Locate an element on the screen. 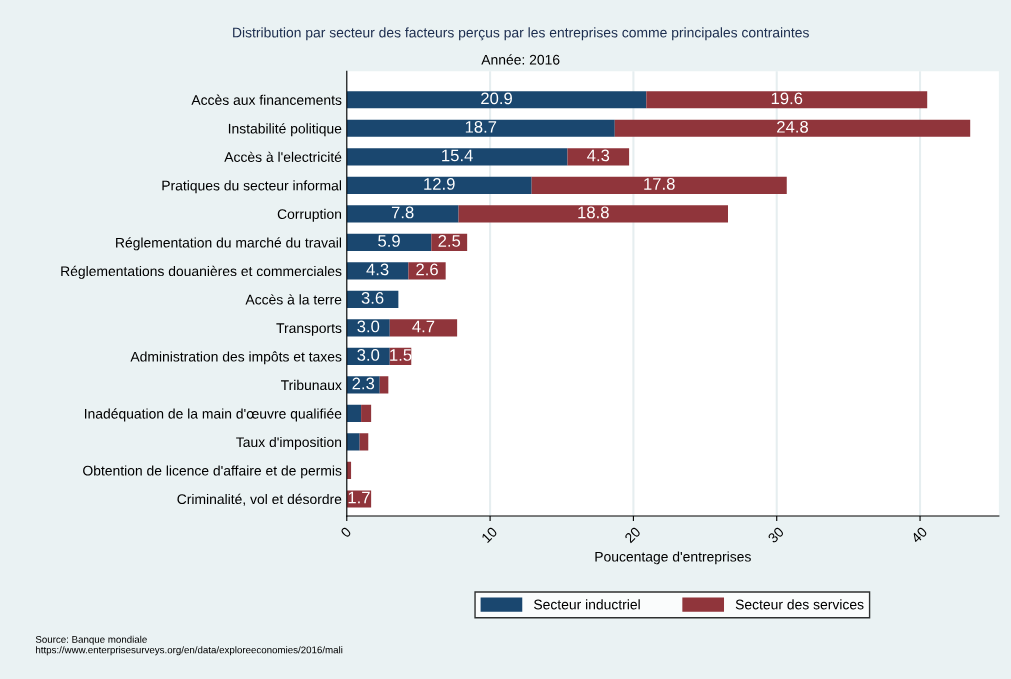 The width and height of the screenshot is (1011, 679). data-label: 1.7 is located at coordinates (359, 497).